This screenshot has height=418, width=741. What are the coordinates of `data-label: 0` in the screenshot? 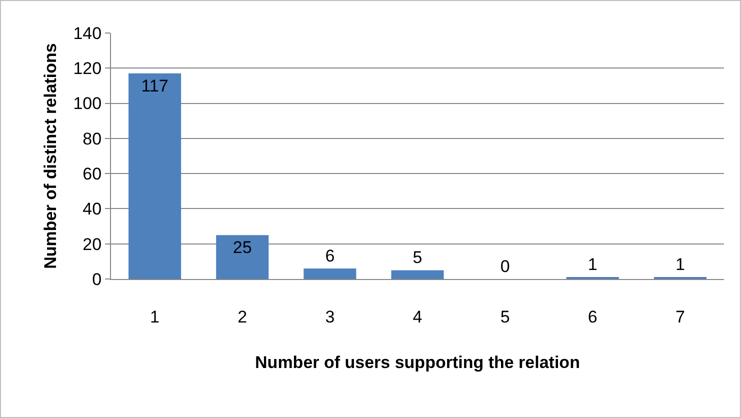 It's located at (505, 266).